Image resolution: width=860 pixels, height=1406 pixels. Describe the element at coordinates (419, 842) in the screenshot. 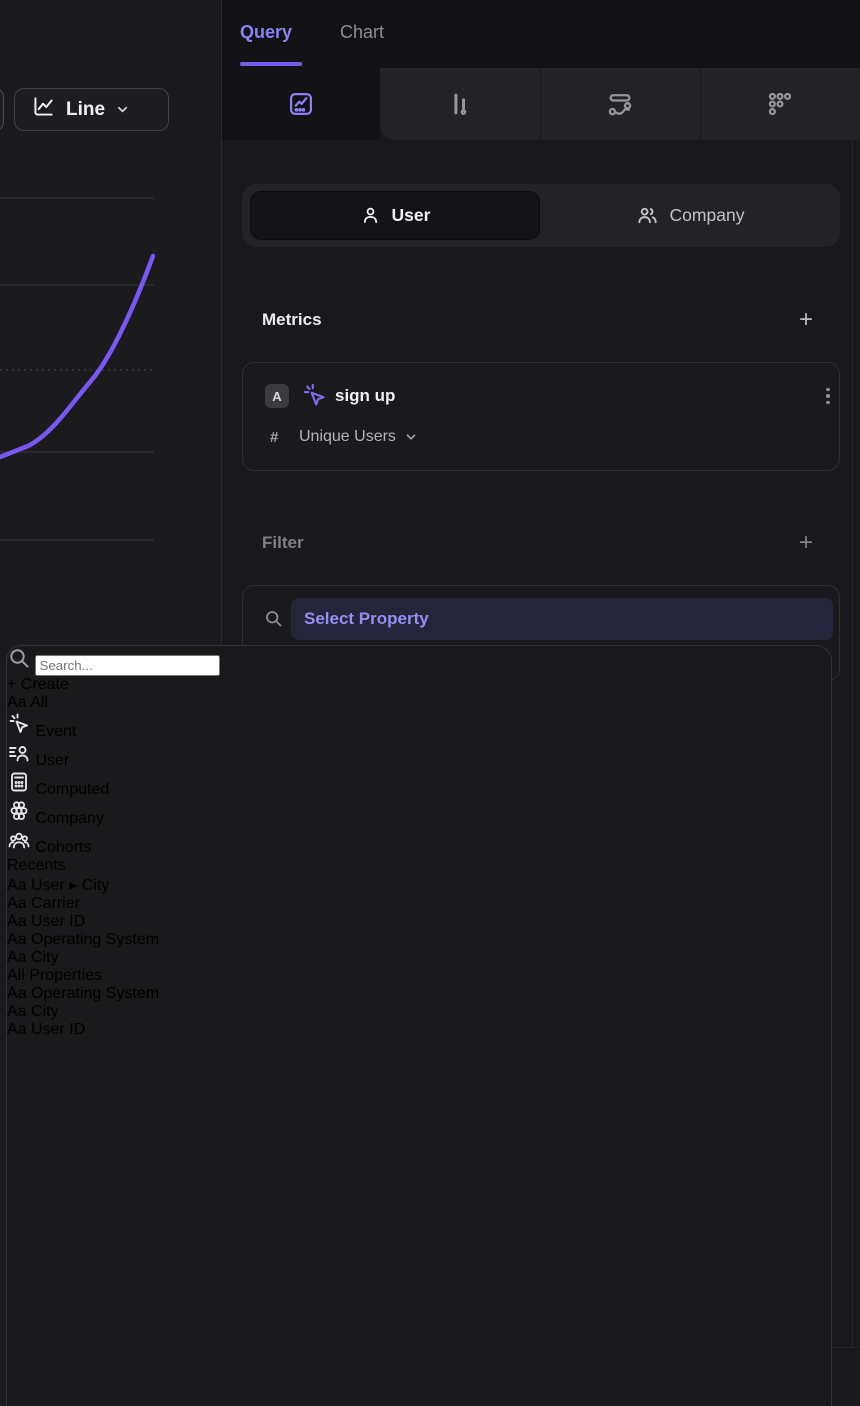

I see `category-cohorts: Cohorts` at that location.